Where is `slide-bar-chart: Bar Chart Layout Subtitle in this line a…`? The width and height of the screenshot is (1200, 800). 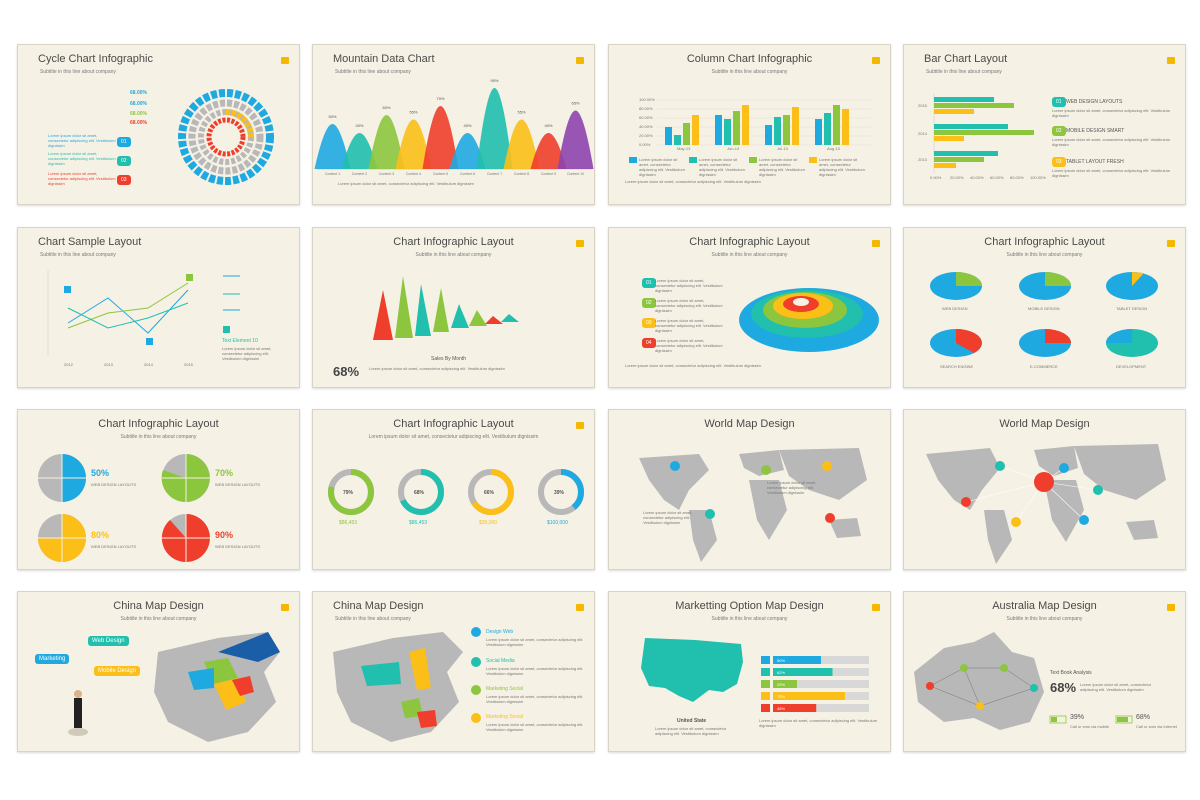
slide-bar-chart: Bar Chart Layout Subtitle in this line a… is located at coordinates (1044, 124).